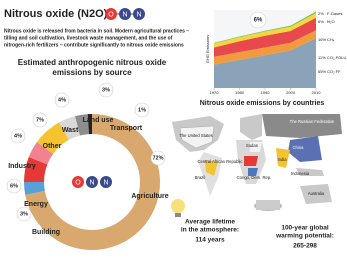 The width and height of the screenshot is (347, 280). I want to click on callout, so click(258, 20).